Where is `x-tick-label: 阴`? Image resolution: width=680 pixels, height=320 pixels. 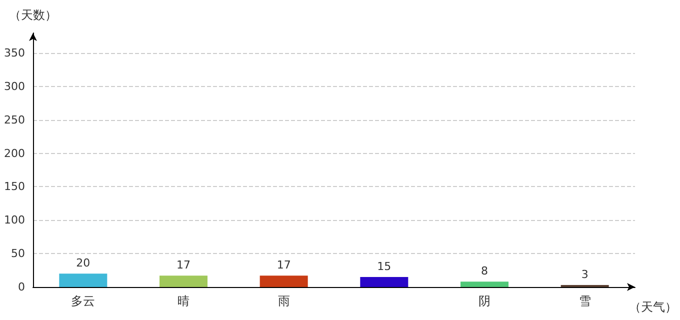 x-tick-label: 阴 is located at coordinates (484, 301).